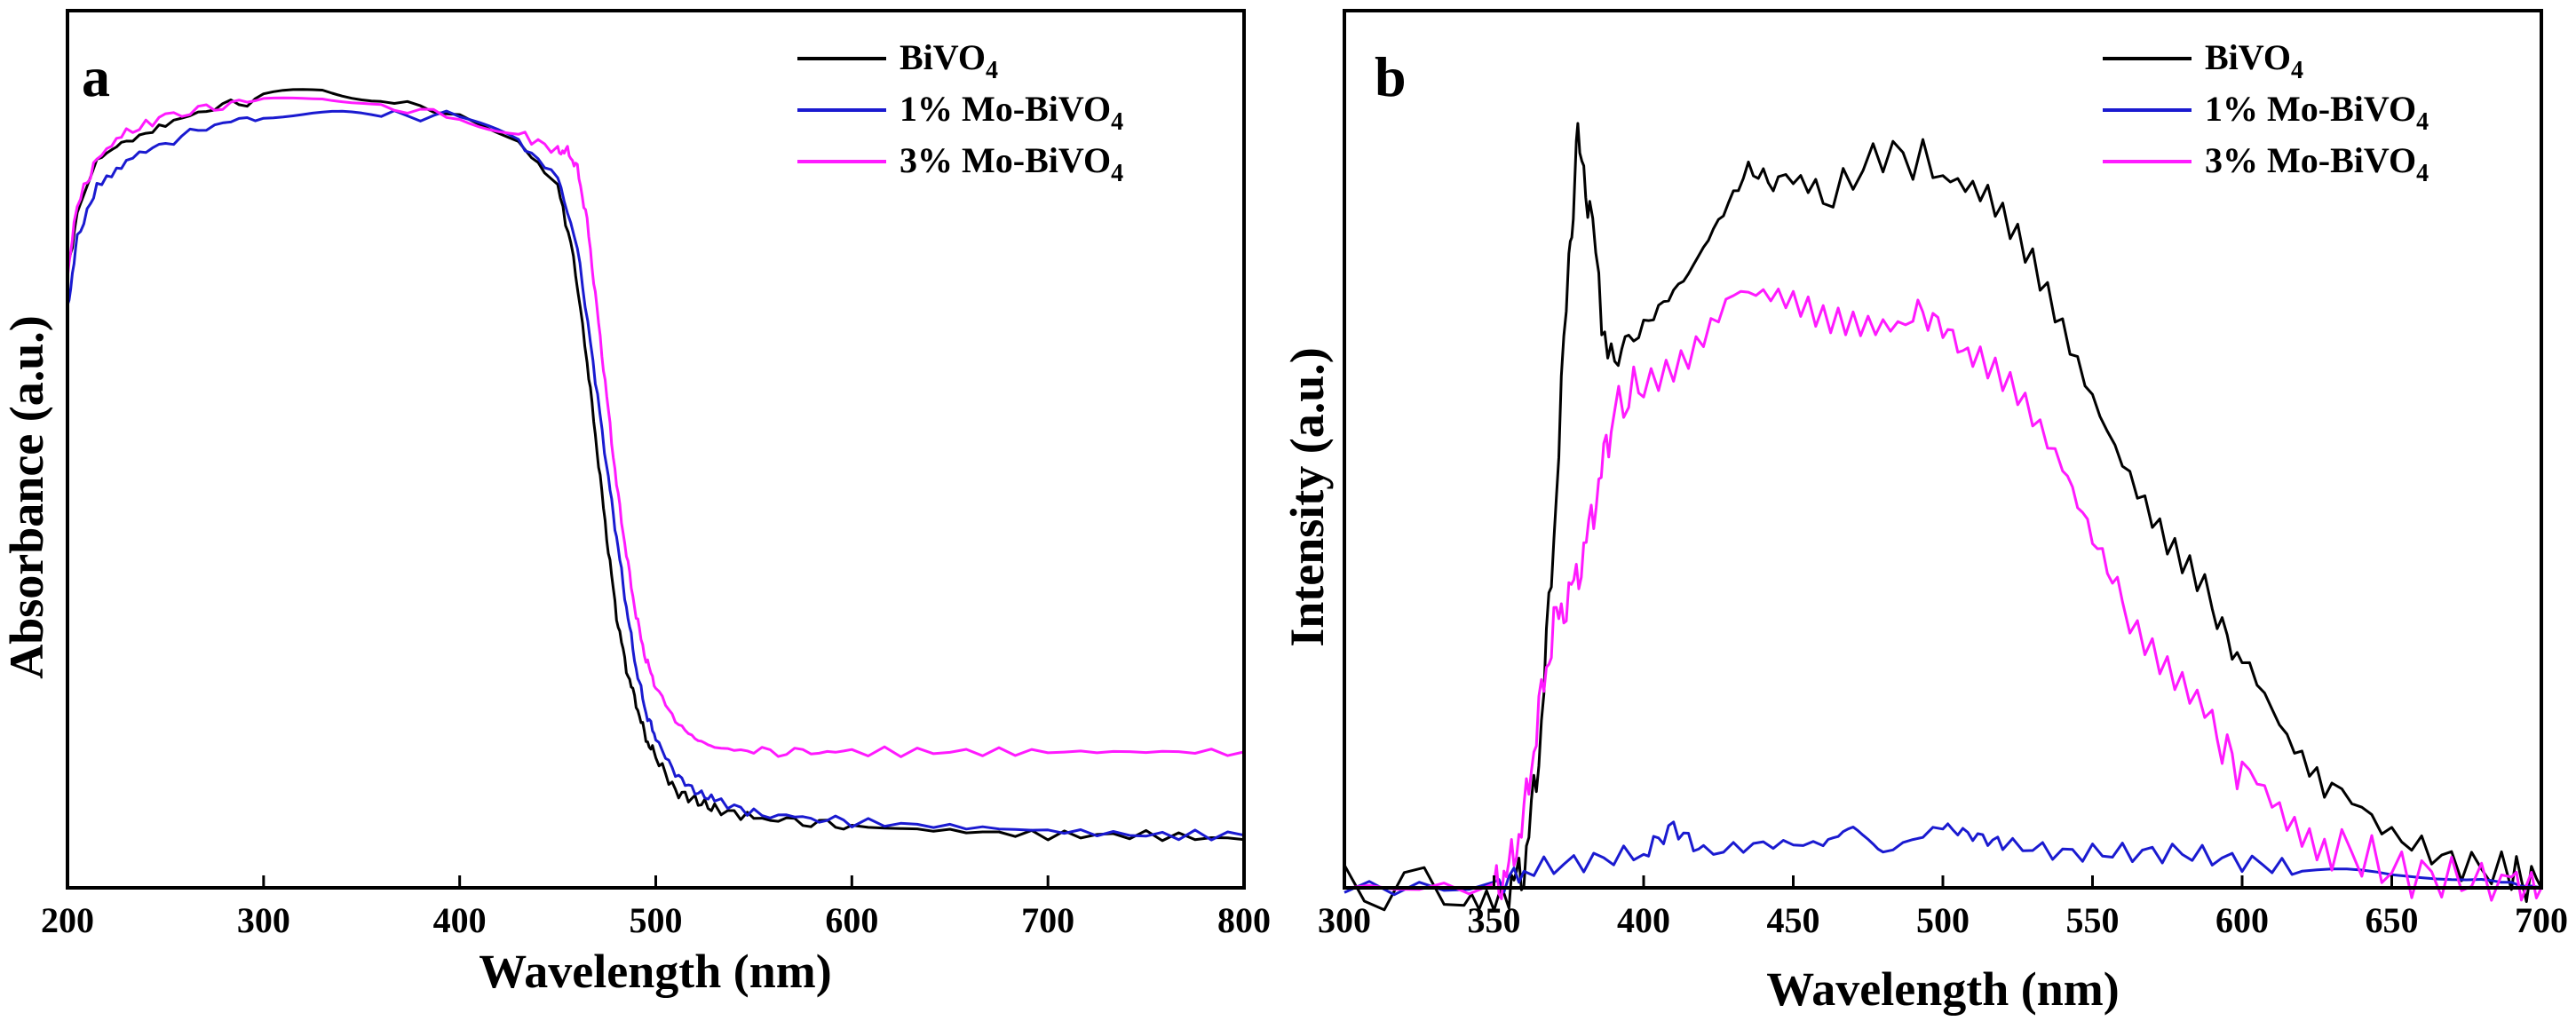 The image size is (2576, 1021). I want to click on x-tick-label: 200, so click(67, 920).